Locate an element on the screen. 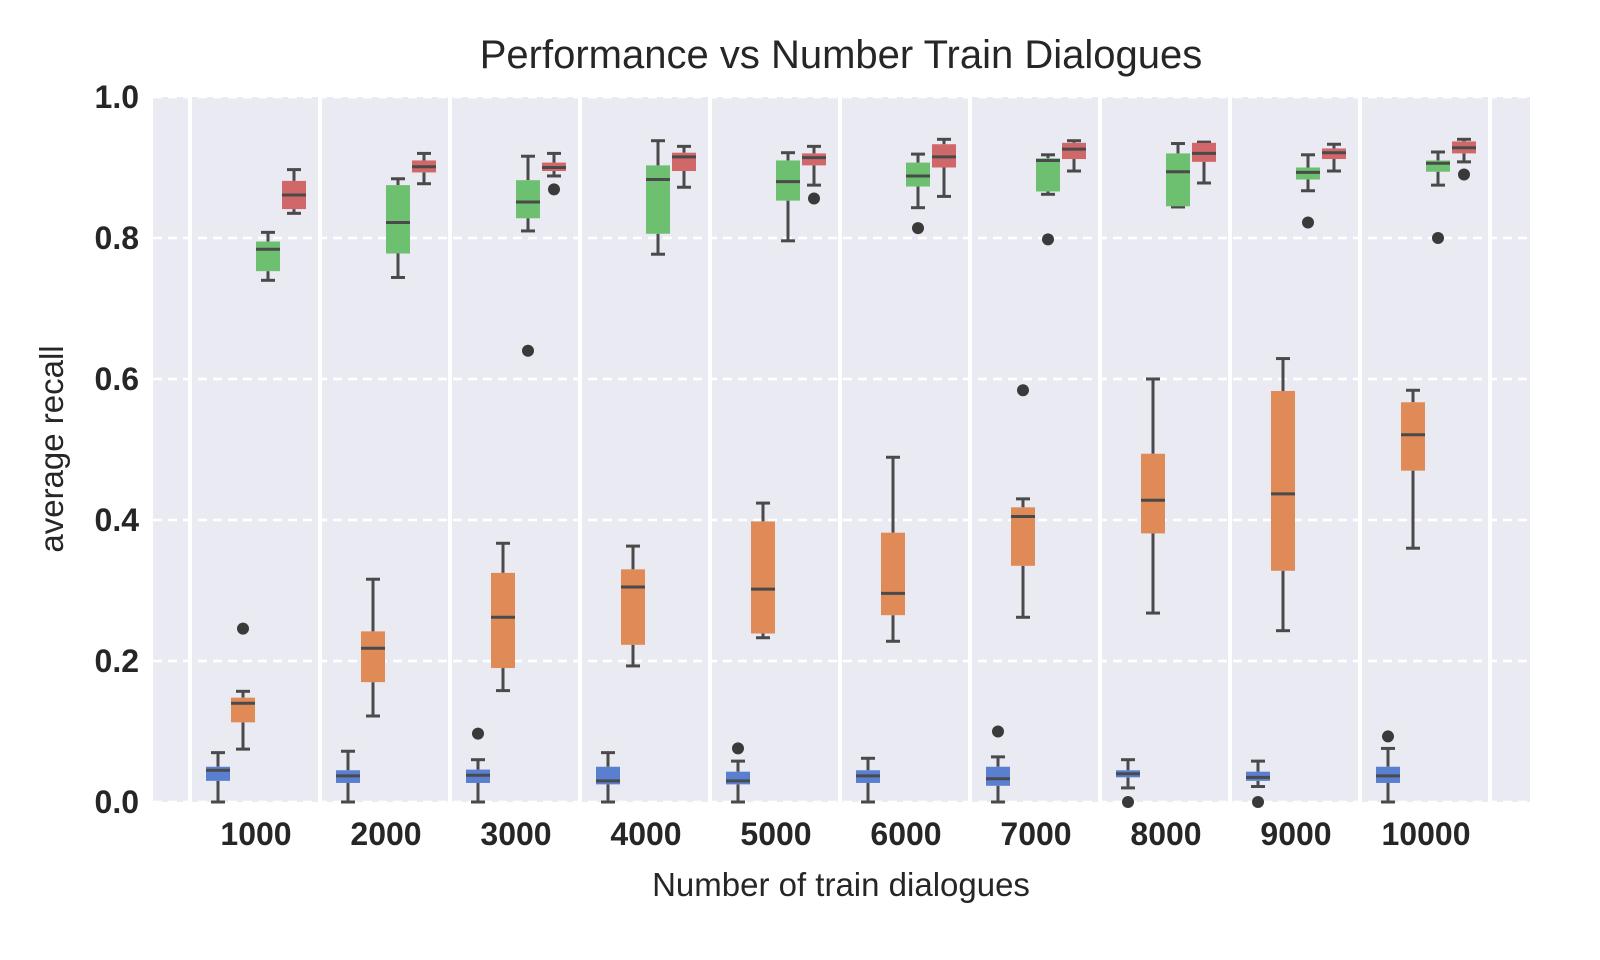 This screenshot has height=960, width=1600. box-4000-s1 is located at coordinates (633, 606).